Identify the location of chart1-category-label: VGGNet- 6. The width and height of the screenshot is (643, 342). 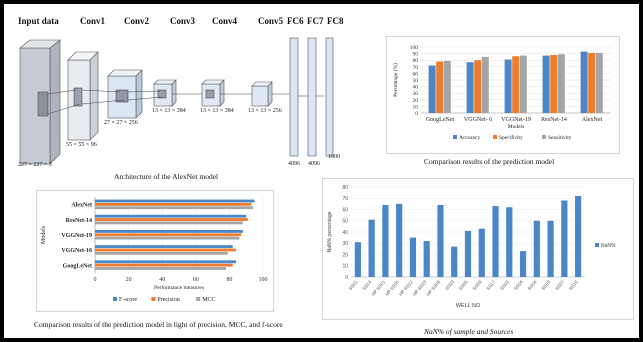
(478, 120).